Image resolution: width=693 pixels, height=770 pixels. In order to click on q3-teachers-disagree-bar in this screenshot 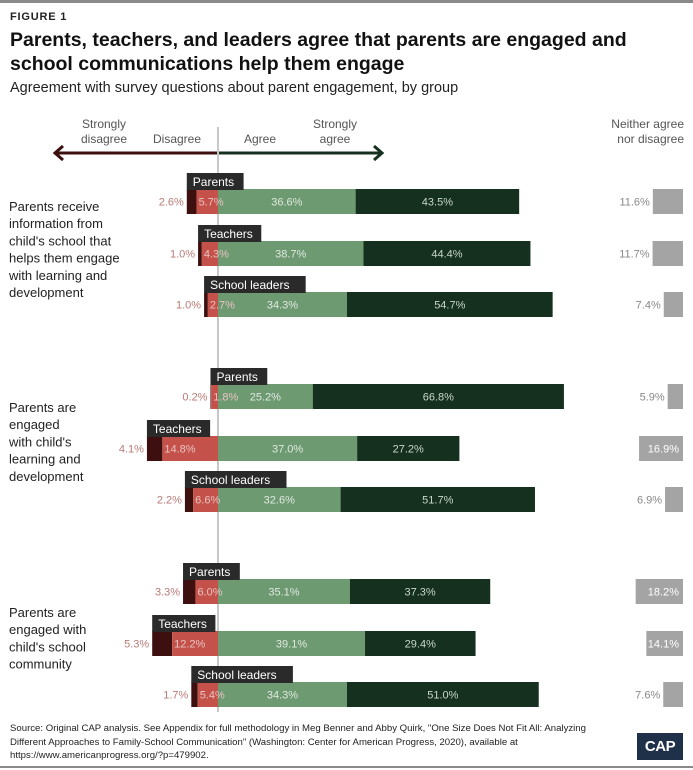, I will do `click(195, 643)`.